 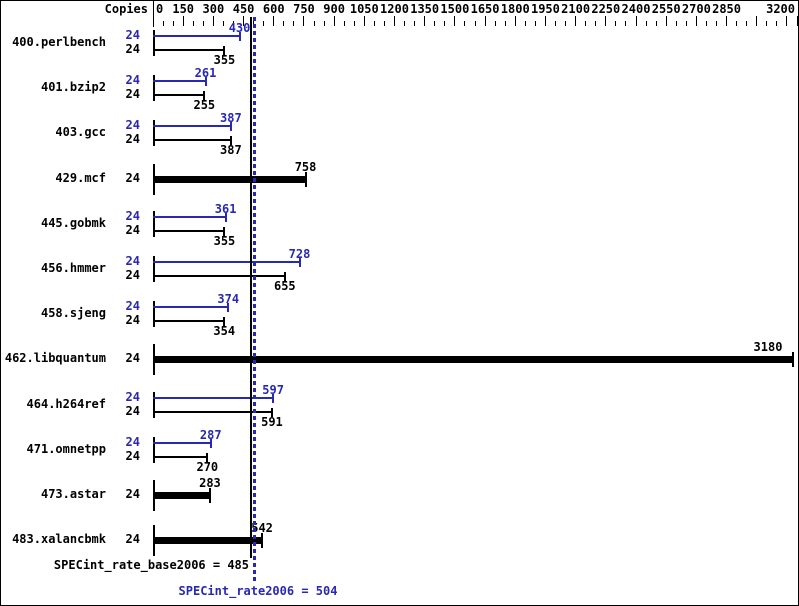 What do you see at coordinates (66, 449) in the screenshot?
I see `benchmark-label: 471.omnetpp` at bounding box center [66, 449].